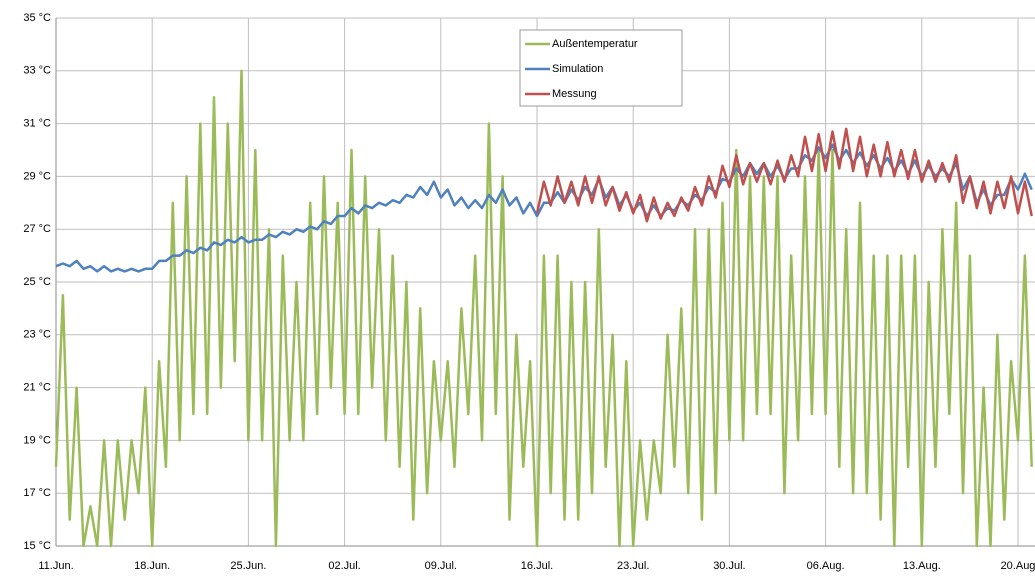 The image size is (1035, 577). What do you see at coordinates (37, 124) in the screenshot?
I see `y-tick-label: 31 °C` at bounding box center [37, 124].